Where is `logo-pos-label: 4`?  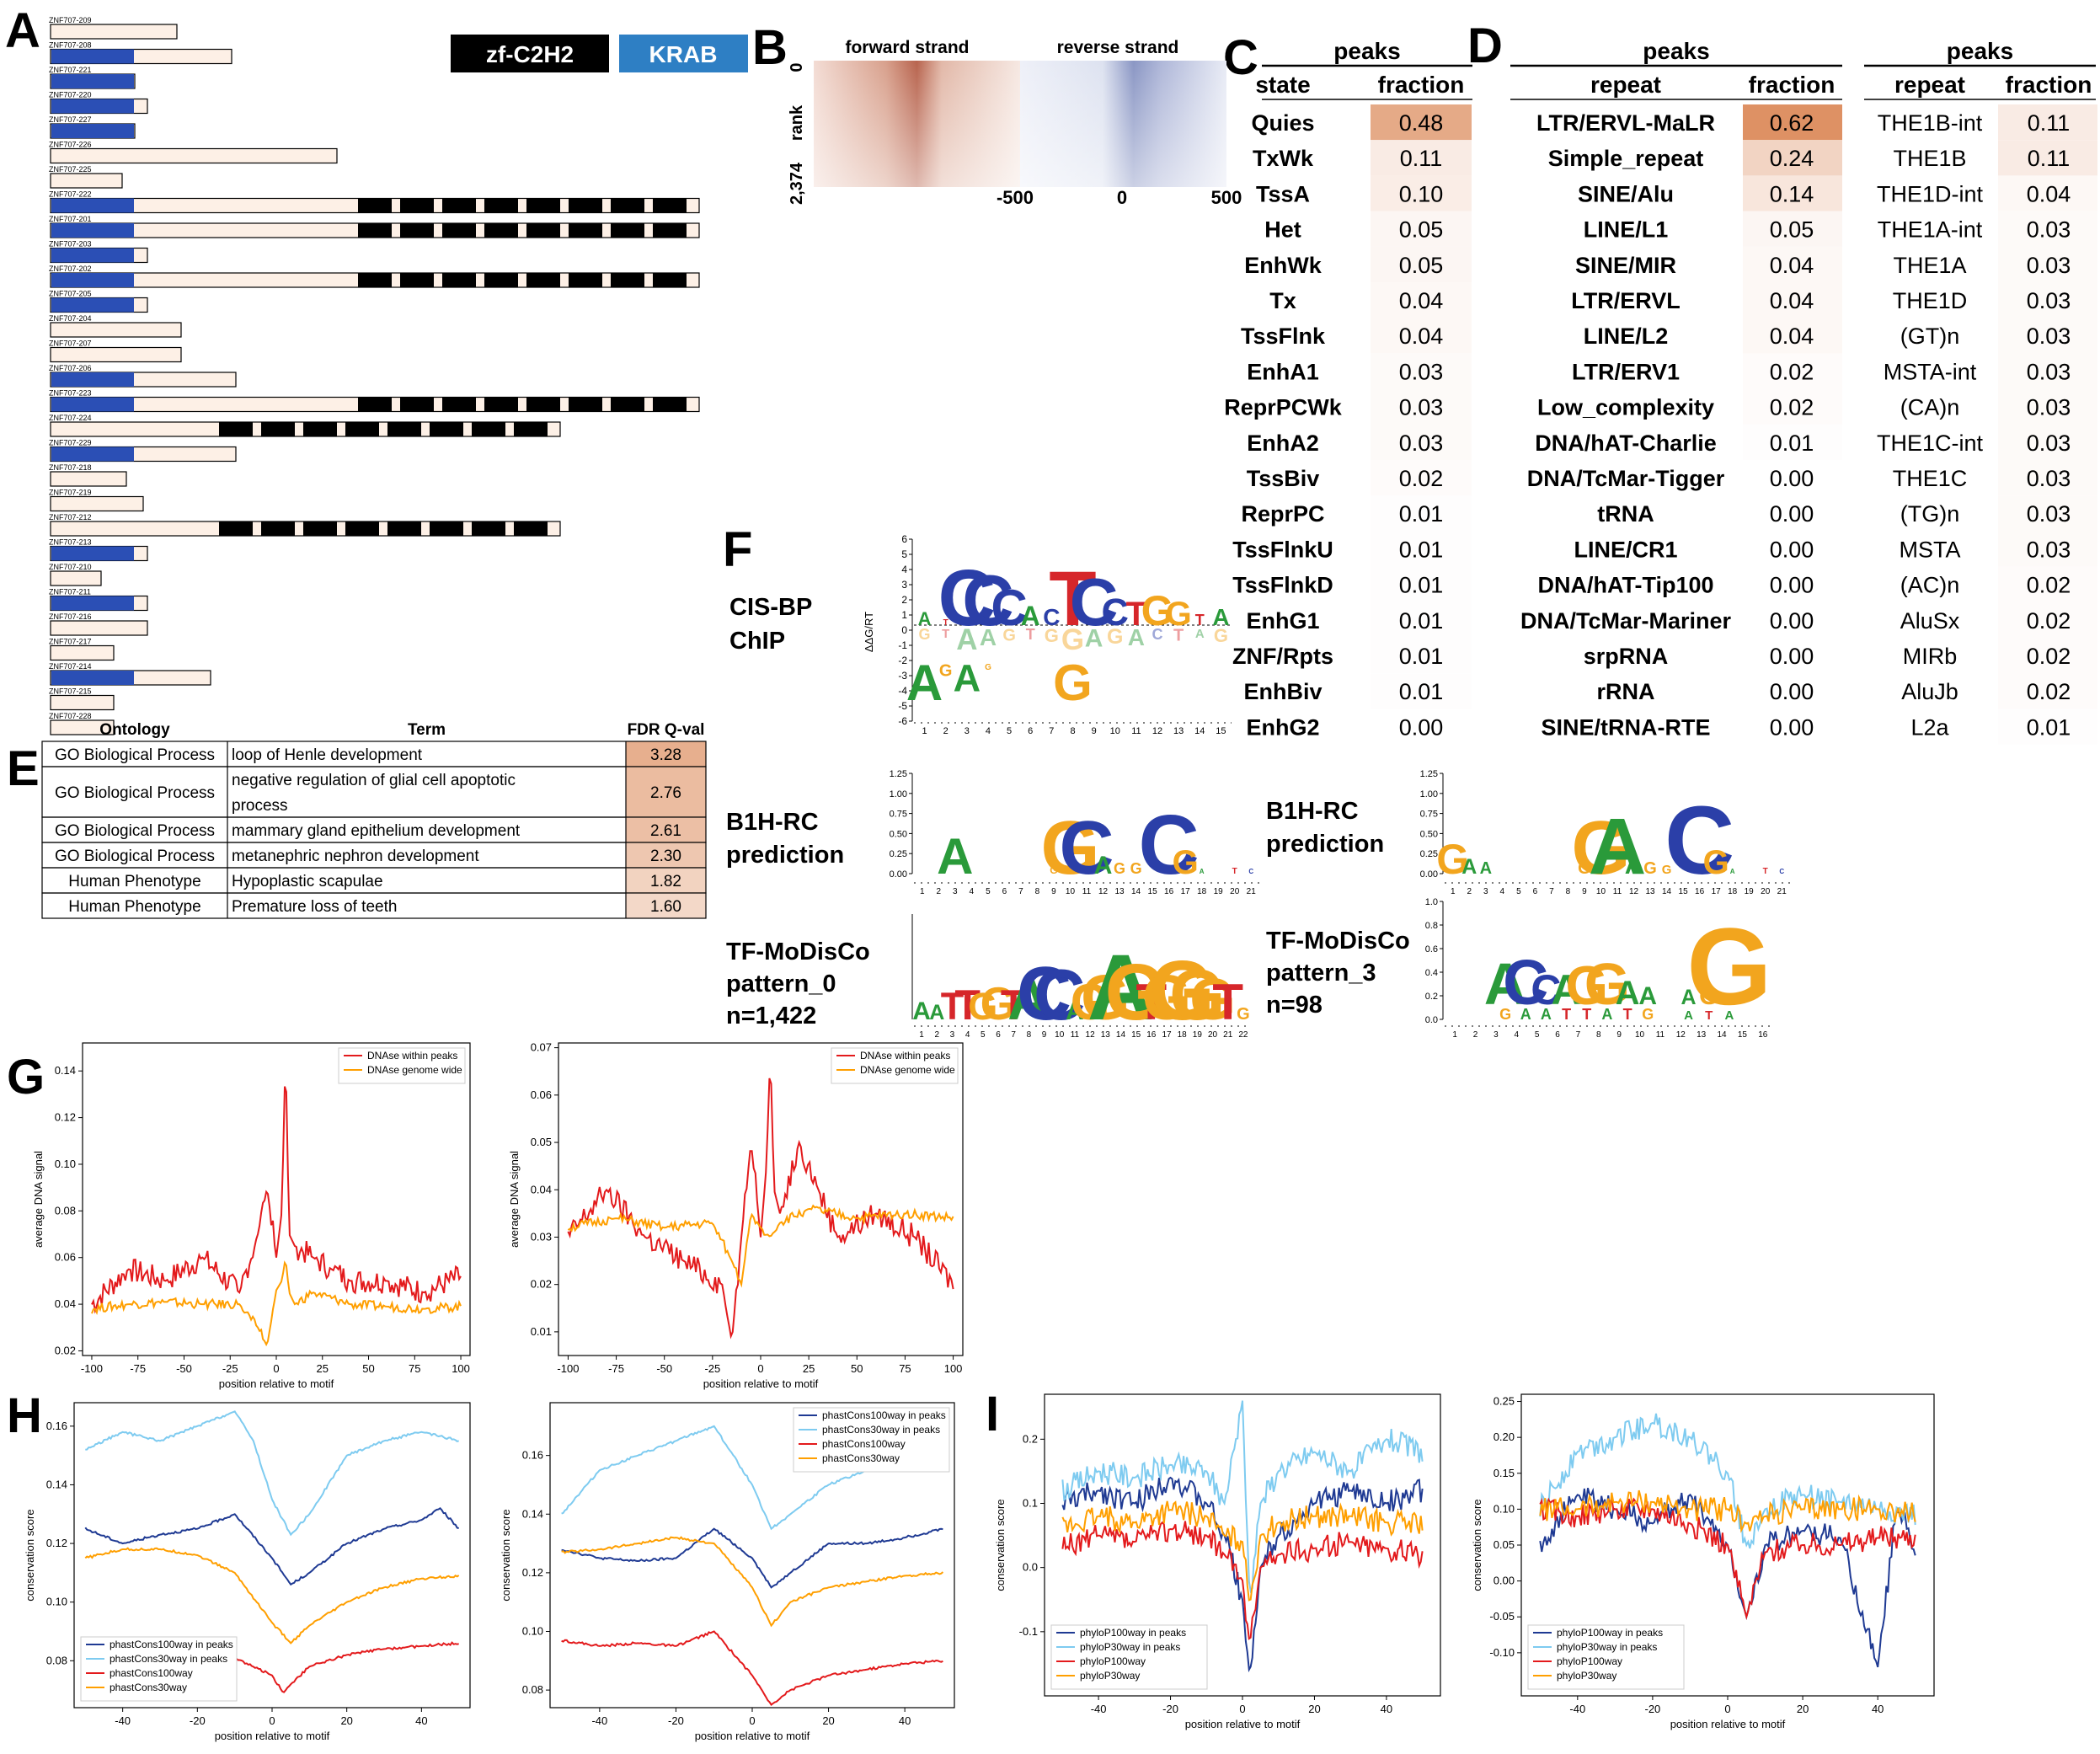
logo-pos-label: 4 is located at coordinates (972, 892).